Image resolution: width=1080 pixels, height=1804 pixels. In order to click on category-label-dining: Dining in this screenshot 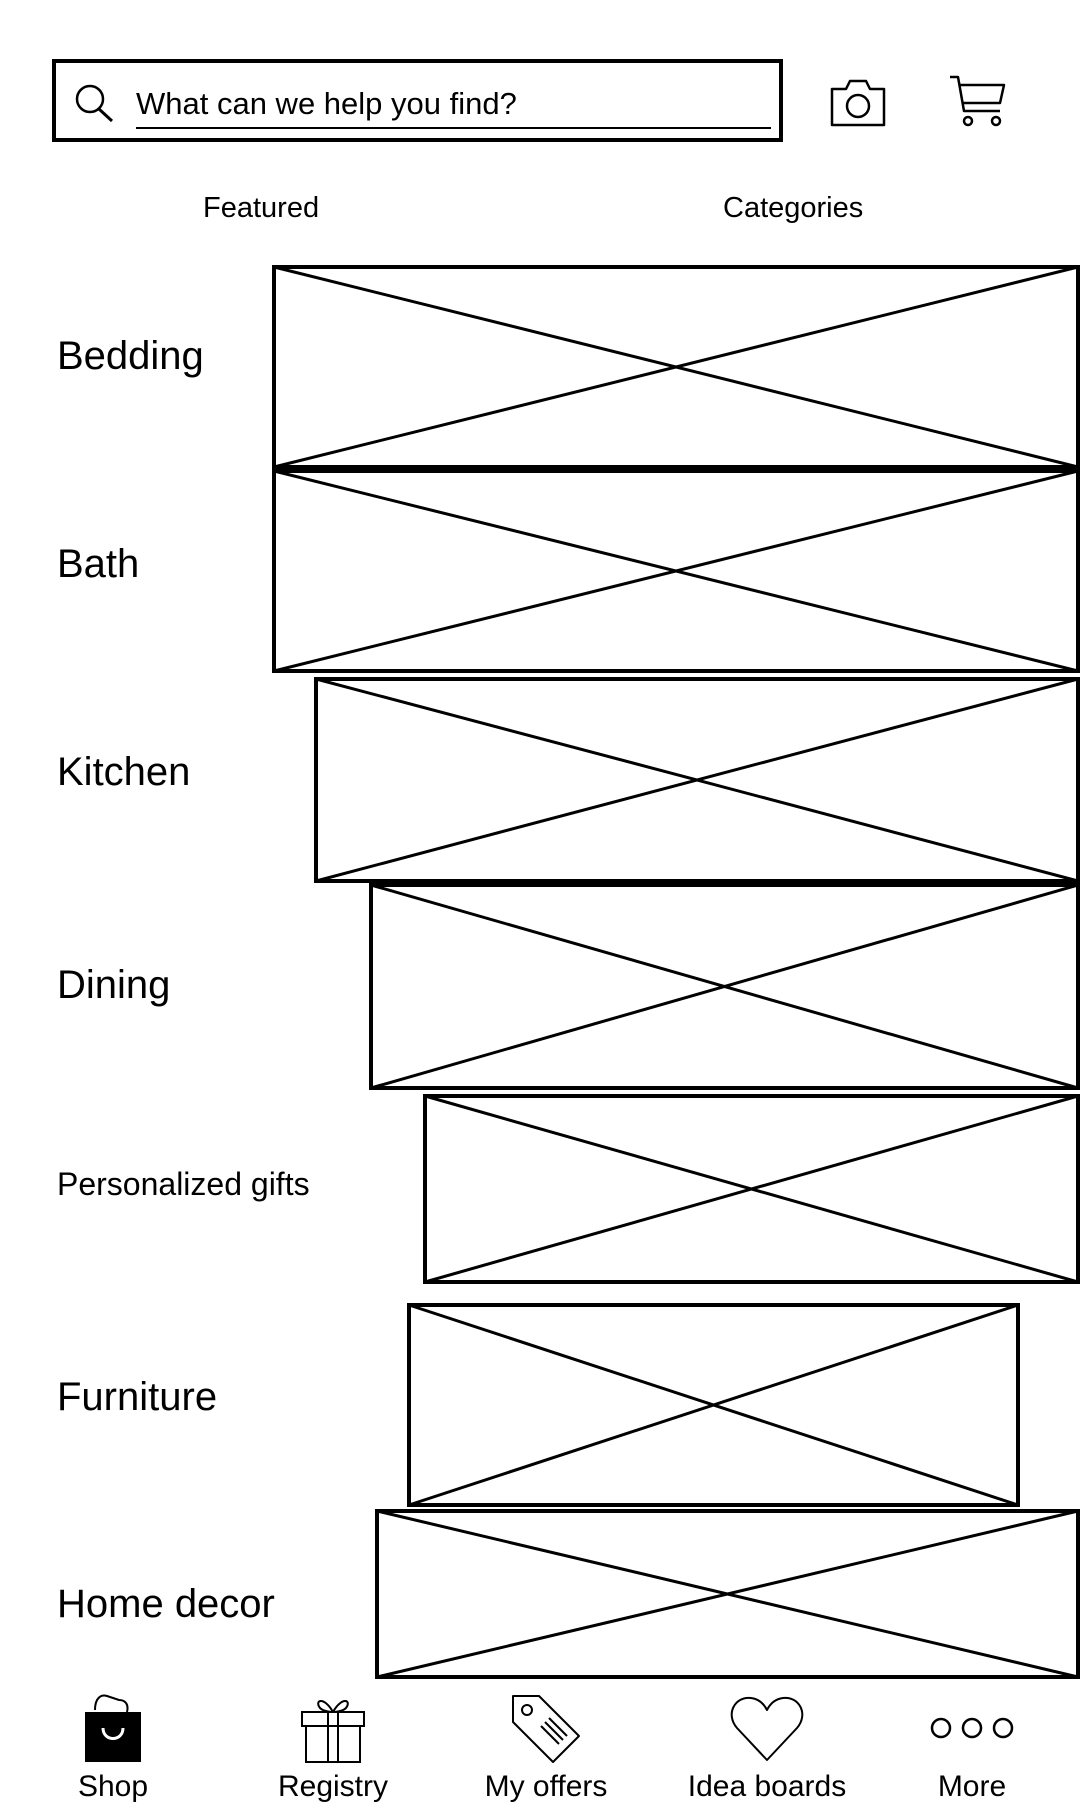, I will do `click(114, 985)`.